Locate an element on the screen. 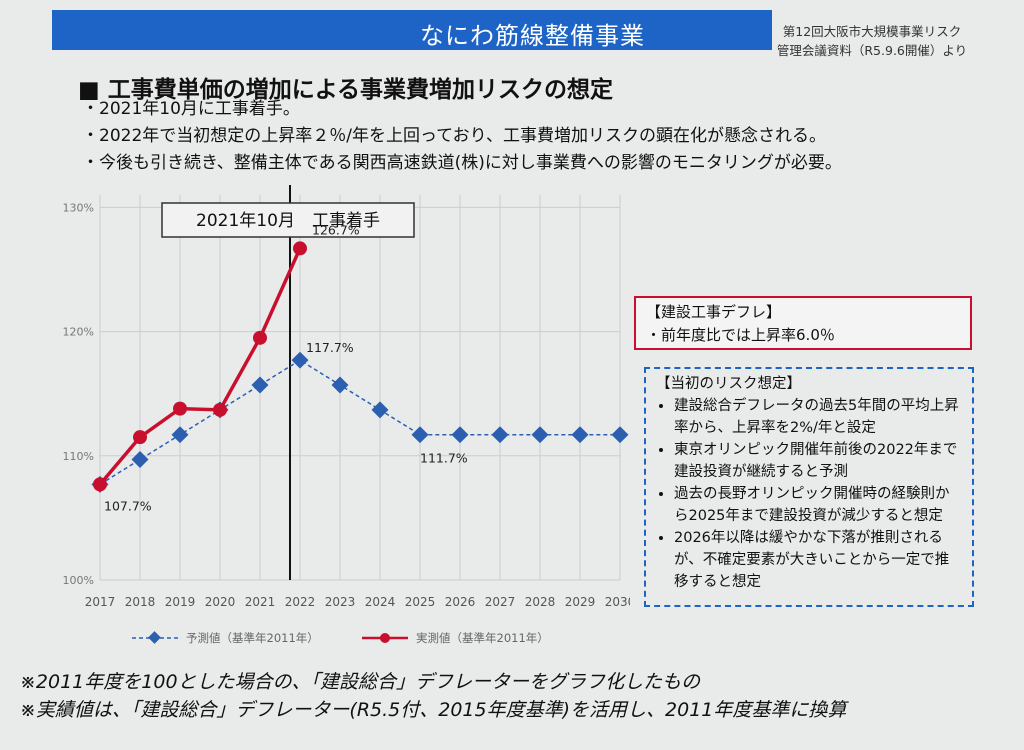 The height and width of the screenshot is (750, 1024). chart-legend: 予測値（基準年2011年） 実測値（基準年2011年） is located at coordinates (355, 639).